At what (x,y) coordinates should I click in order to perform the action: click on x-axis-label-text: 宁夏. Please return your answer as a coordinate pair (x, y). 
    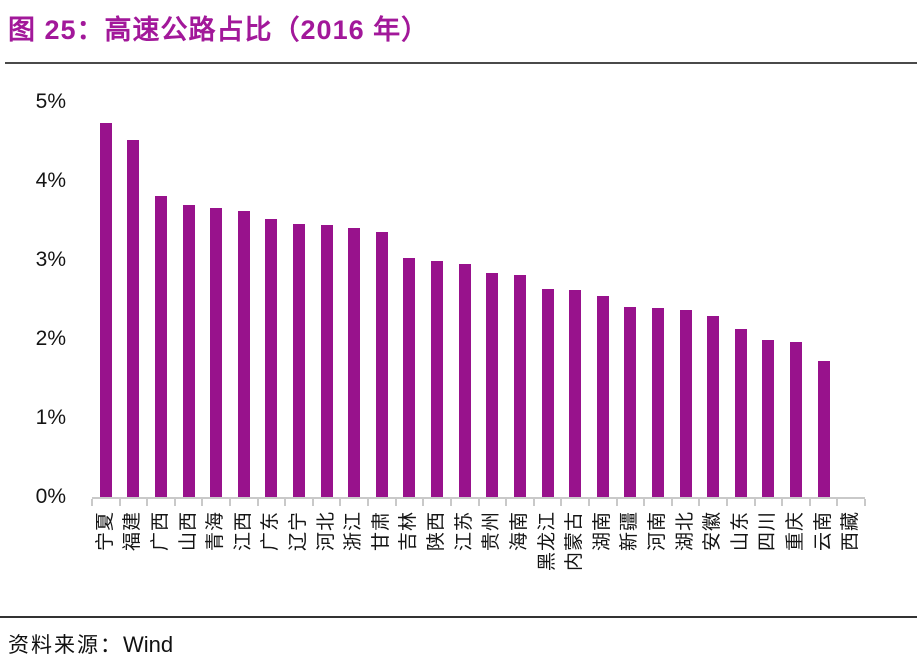
    Looking at the image, I should click on (105, 531).